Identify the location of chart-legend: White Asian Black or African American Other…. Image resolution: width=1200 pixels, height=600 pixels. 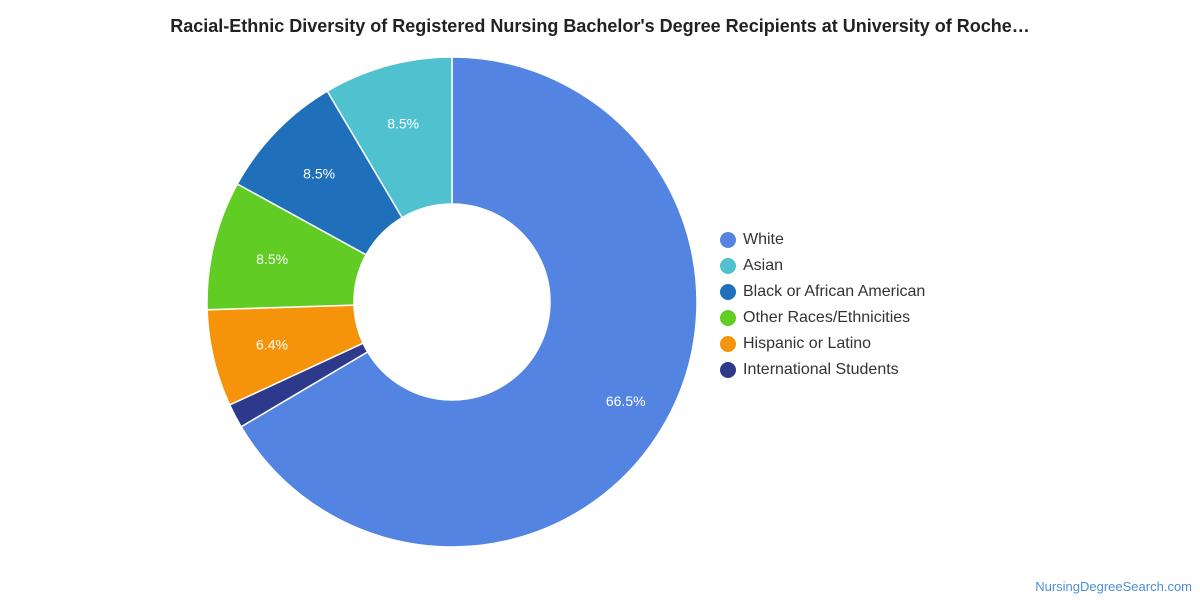
(822, 305).